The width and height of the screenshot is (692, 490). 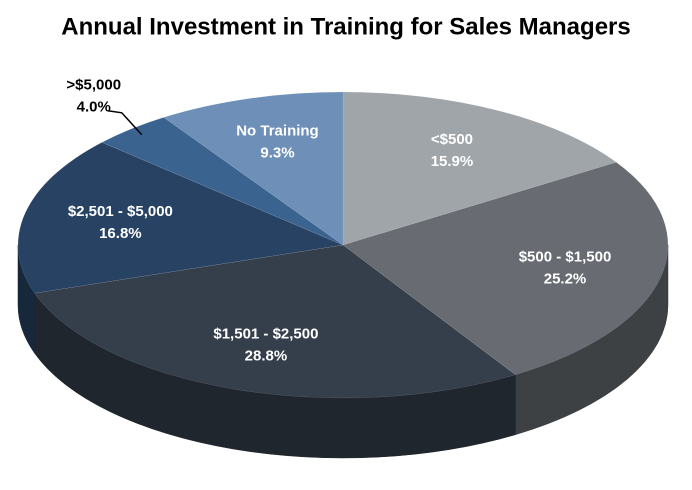 What do you see at coordinates (565, 267) in the screenshot?
I see `slice-label: $500 - $1,500 25.2%` at bounding box center [565, 267].